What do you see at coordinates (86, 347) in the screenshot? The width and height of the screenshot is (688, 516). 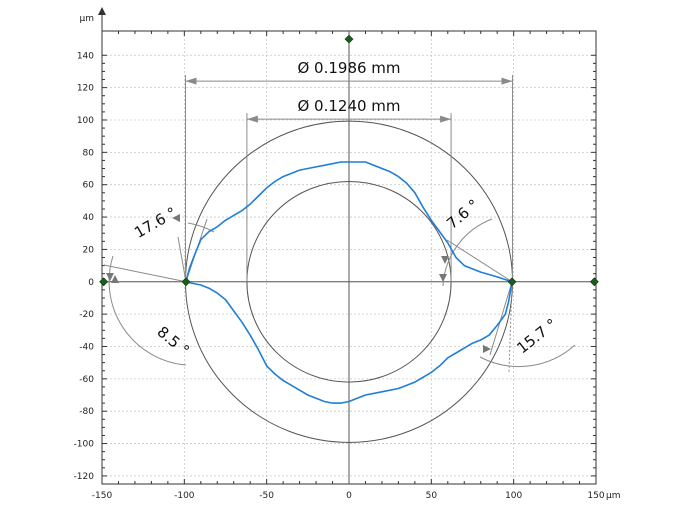 I see `y-tick-label: -40` at bounding box center [86, 347].